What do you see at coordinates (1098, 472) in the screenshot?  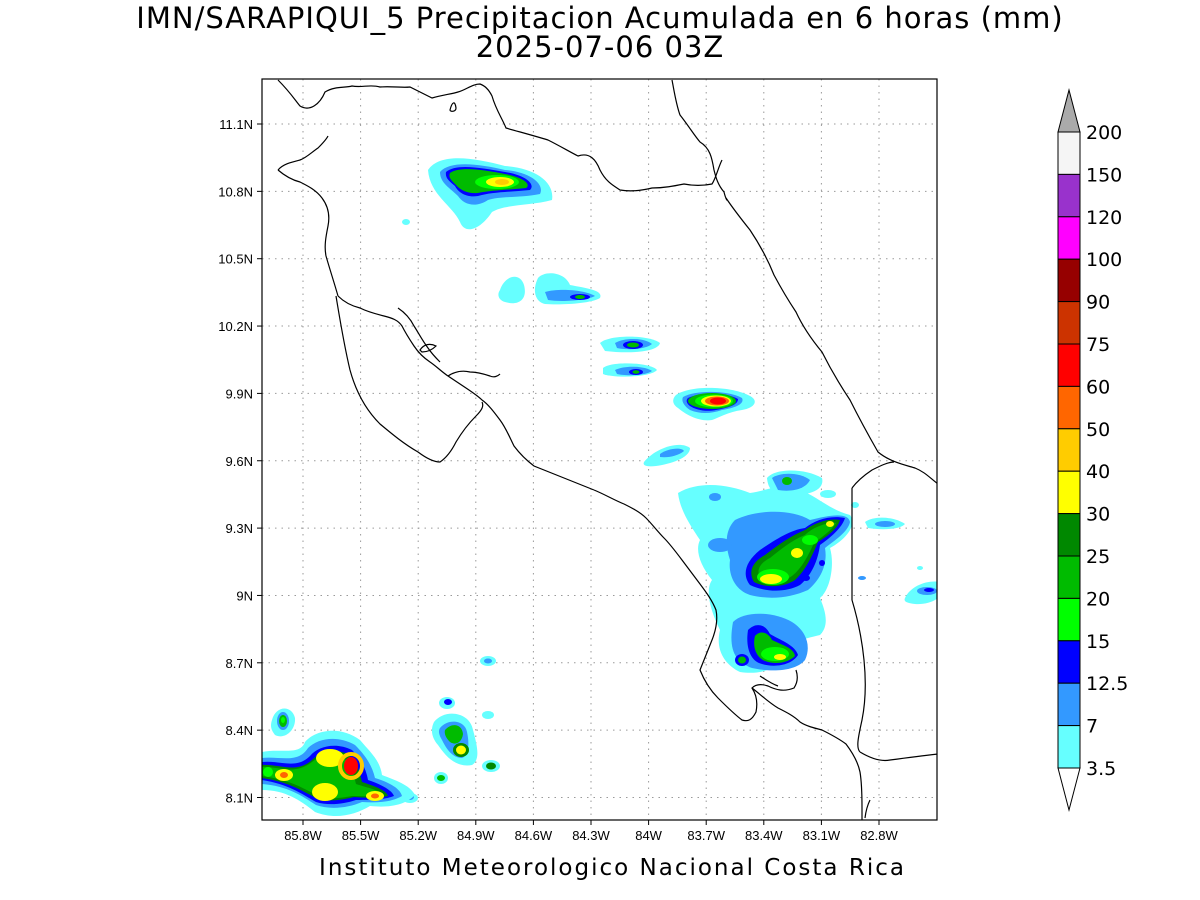 I see `colorbar-label: 40` at bounding box center [1098, 472].